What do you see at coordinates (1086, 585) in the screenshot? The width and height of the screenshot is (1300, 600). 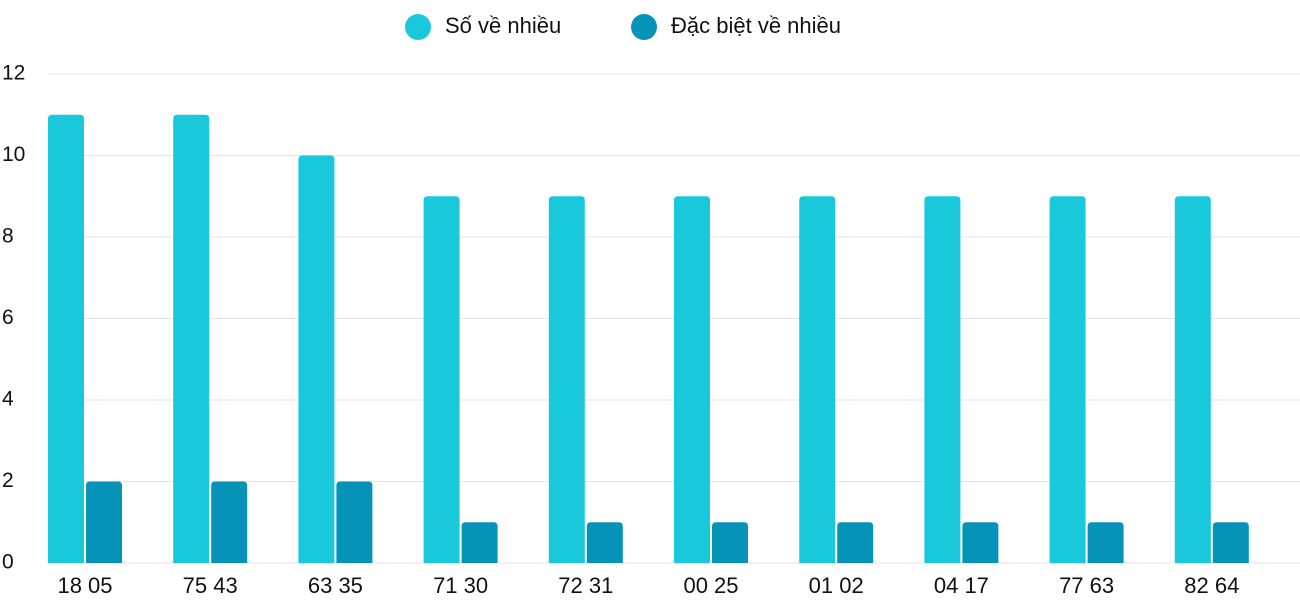 I see `x-tick-label: 77 63` at bounding box center [1086, 585].